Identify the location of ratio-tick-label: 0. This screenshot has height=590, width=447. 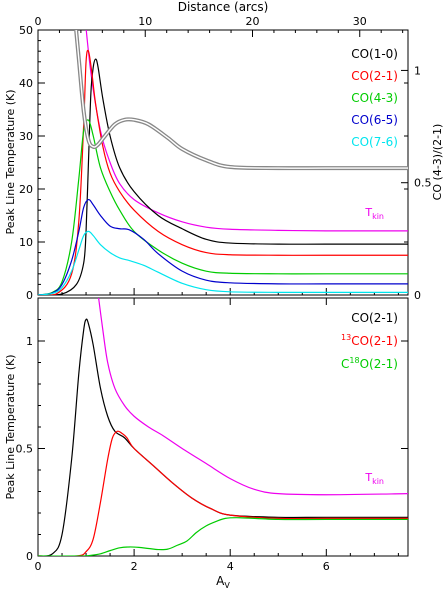
(417, 295).